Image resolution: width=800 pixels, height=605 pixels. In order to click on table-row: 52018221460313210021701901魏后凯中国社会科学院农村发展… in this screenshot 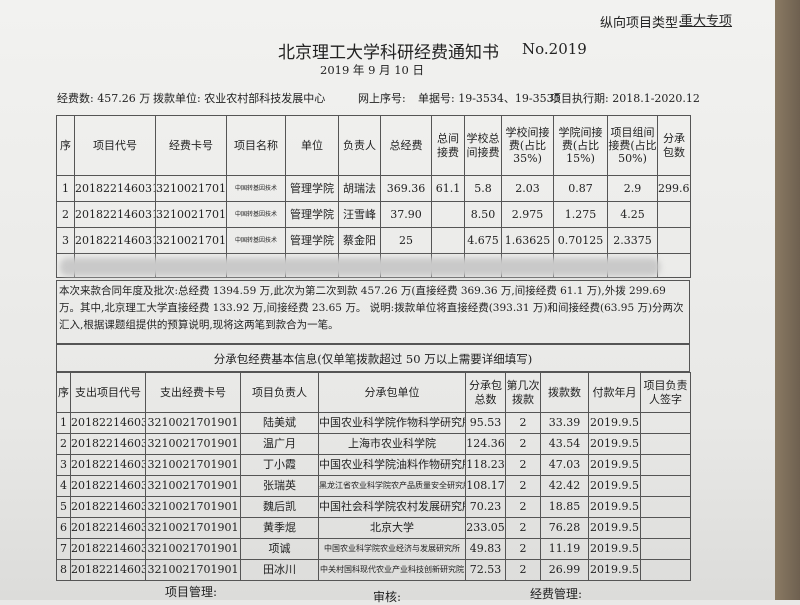, I will do `click(373, 507)`.